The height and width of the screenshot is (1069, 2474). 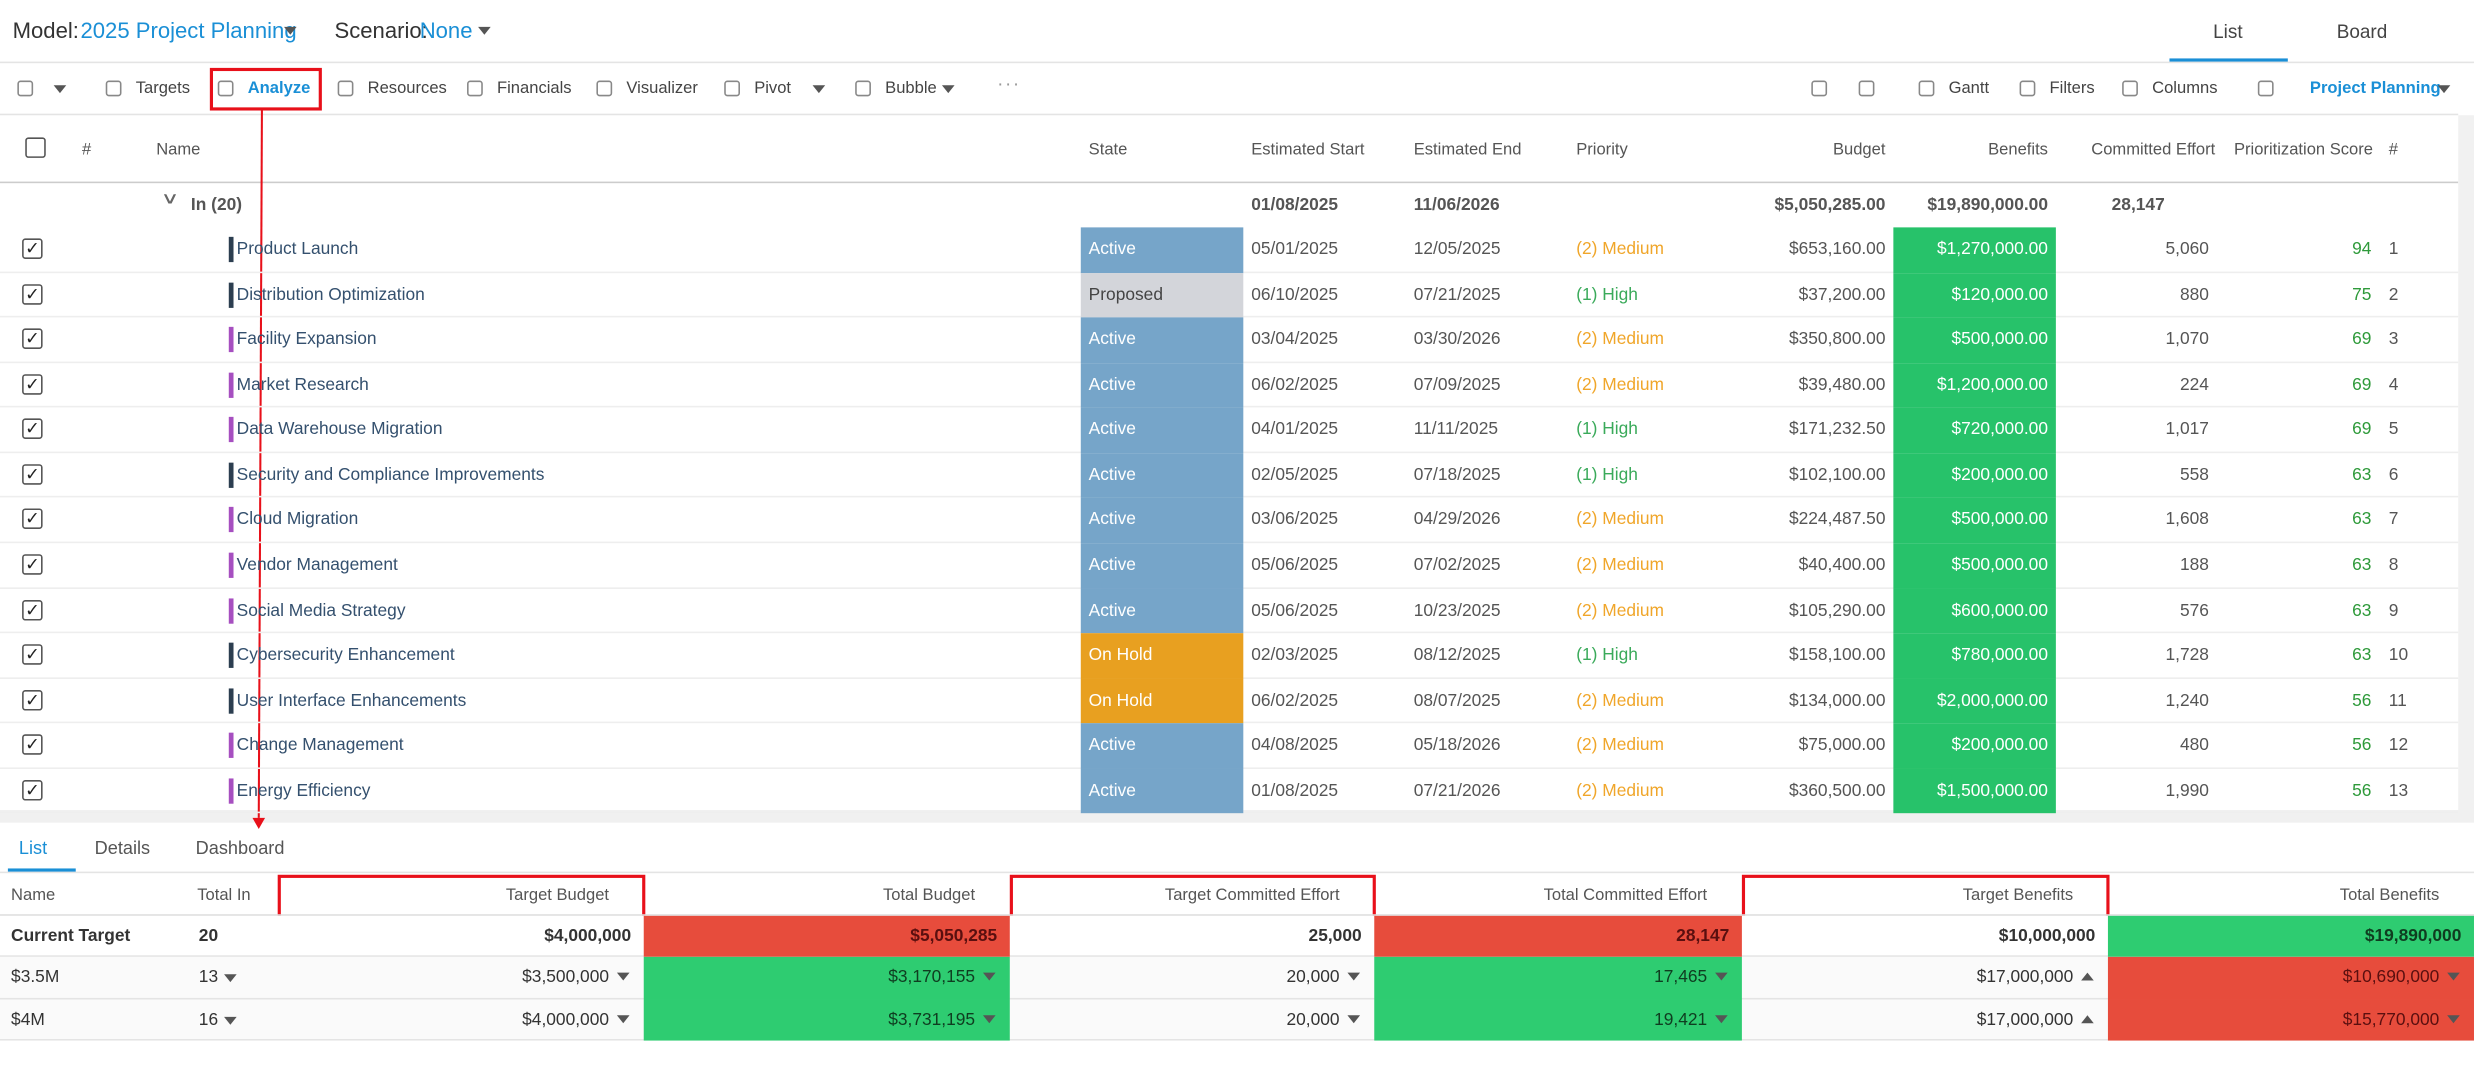 I want to click on toolbar-button: Visualizer, so click(x=662, y=88).